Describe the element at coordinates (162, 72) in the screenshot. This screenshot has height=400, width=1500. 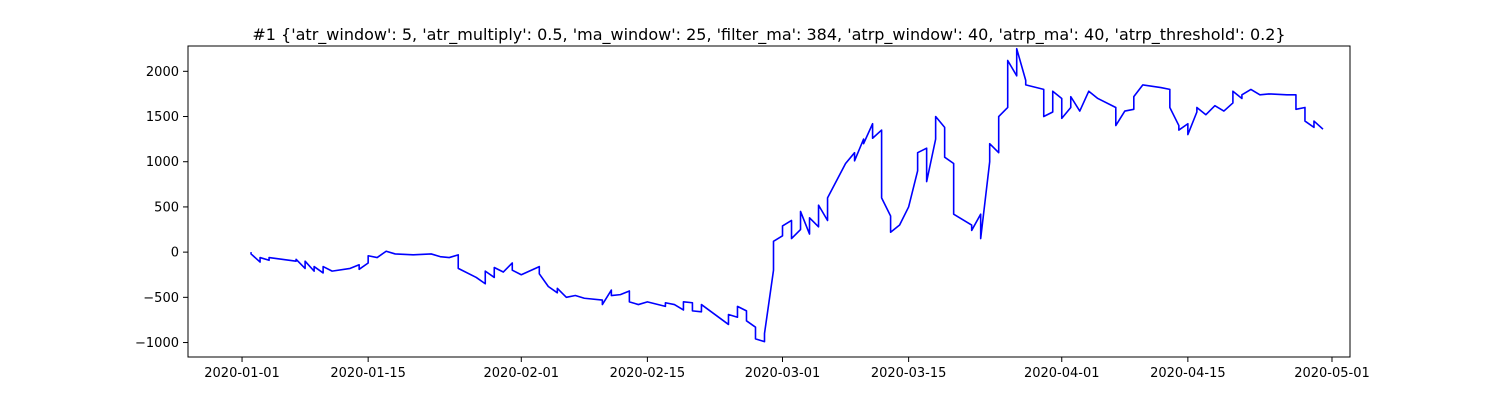
I see `y-tick-label-6: 2000` at that location.